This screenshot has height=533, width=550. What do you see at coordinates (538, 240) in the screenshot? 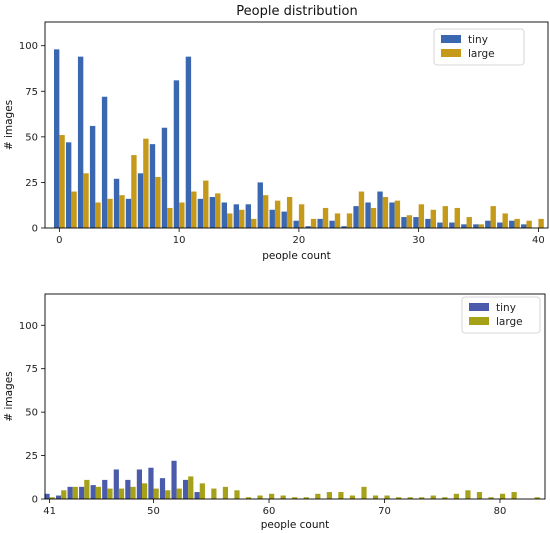
I see `x-tick-label: 40` at bounding box center [538, 240].